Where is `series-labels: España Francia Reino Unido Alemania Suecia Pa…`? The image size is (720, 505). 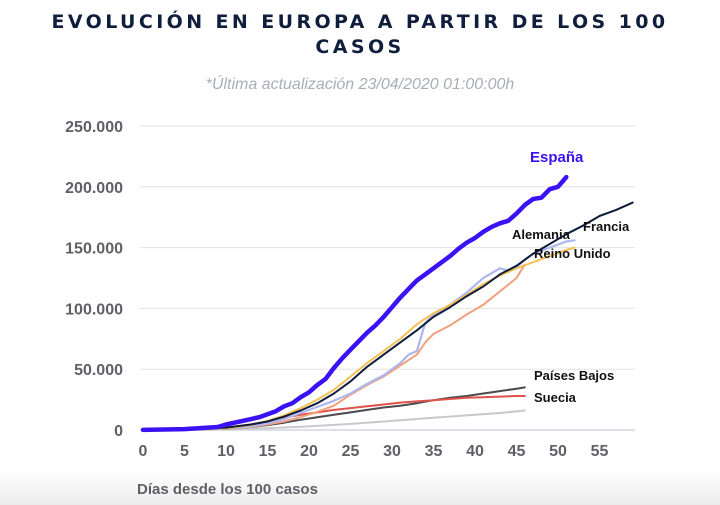
series-labels: España Francia Reino Unido Alemania Suecia Pa… is located at coordinates (571, 277).